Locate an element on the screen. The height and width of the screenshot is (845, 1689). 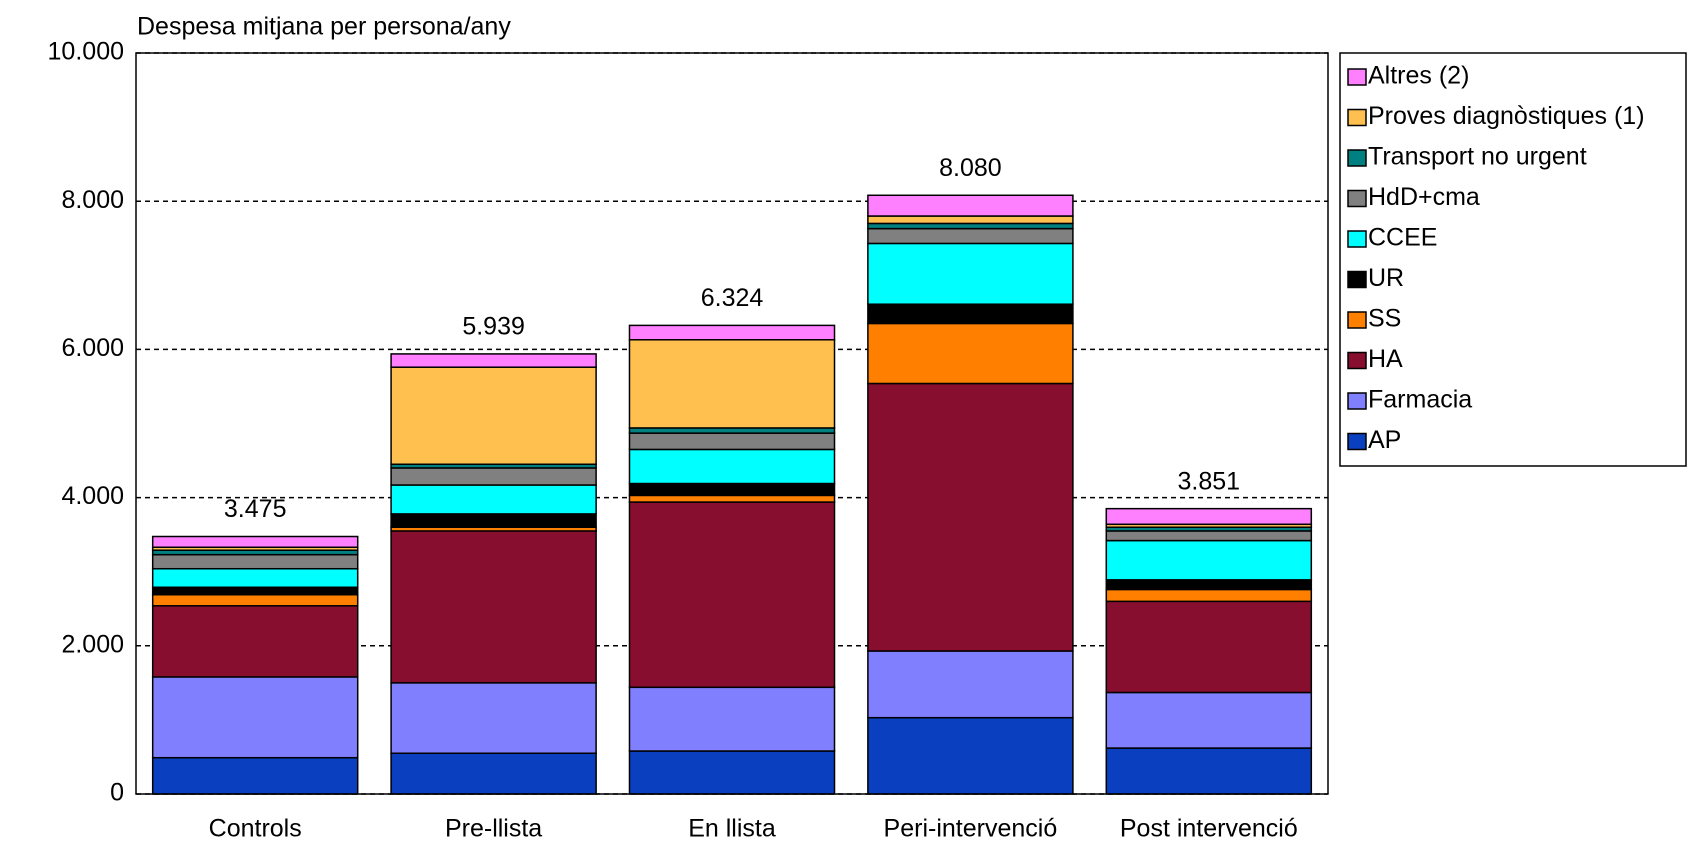
y-tick-label: 8.000 is located at coordinates (92, 200).